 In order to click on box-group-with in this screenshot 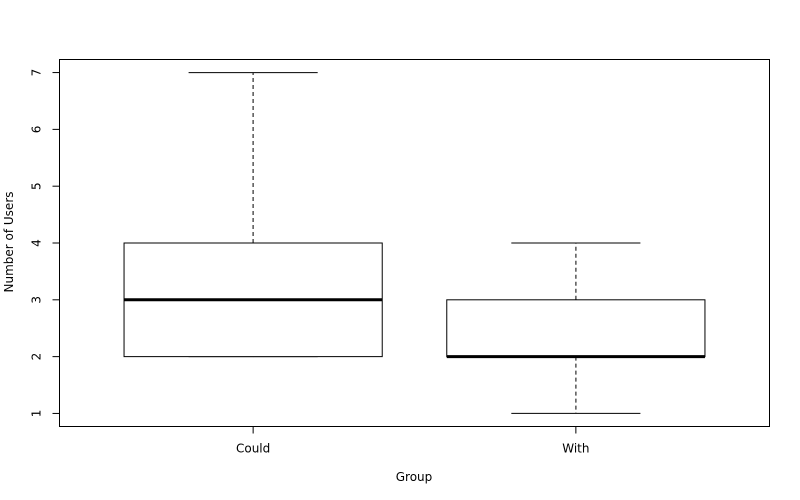, I will do `click(576, 328)`.